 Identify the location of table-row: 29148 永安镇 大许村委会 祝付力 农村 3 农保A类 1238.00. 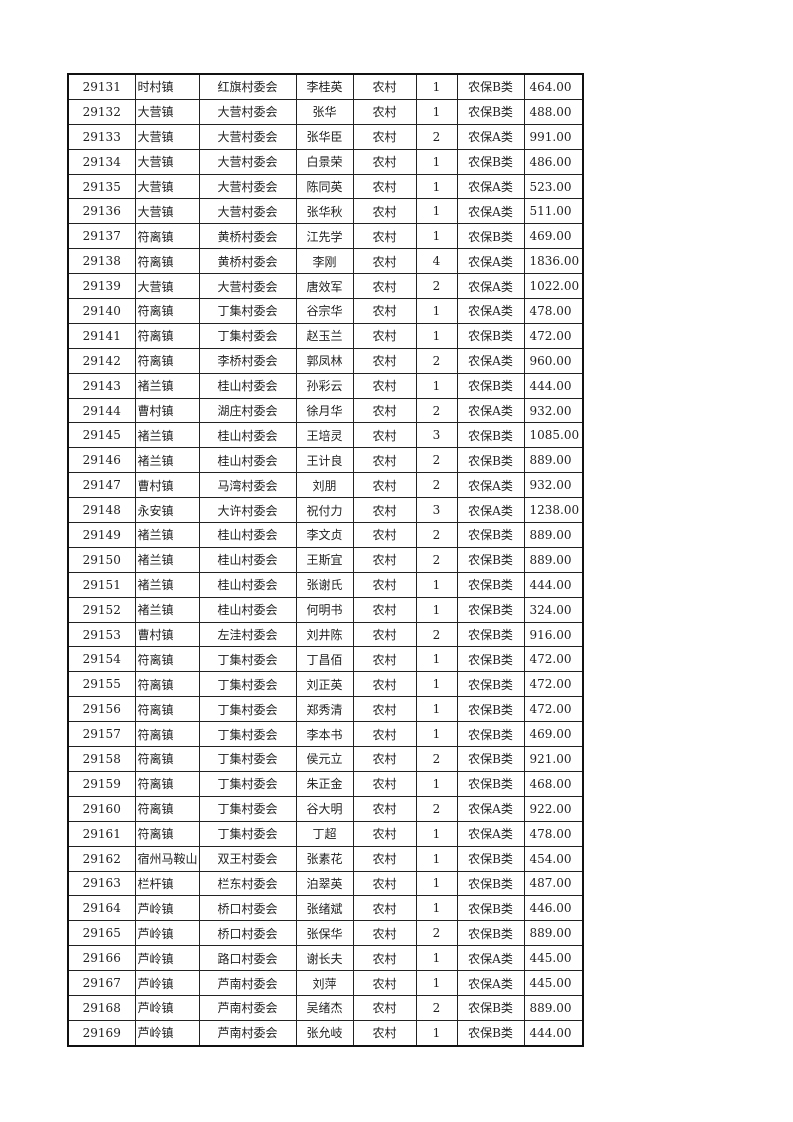
(325, 510).